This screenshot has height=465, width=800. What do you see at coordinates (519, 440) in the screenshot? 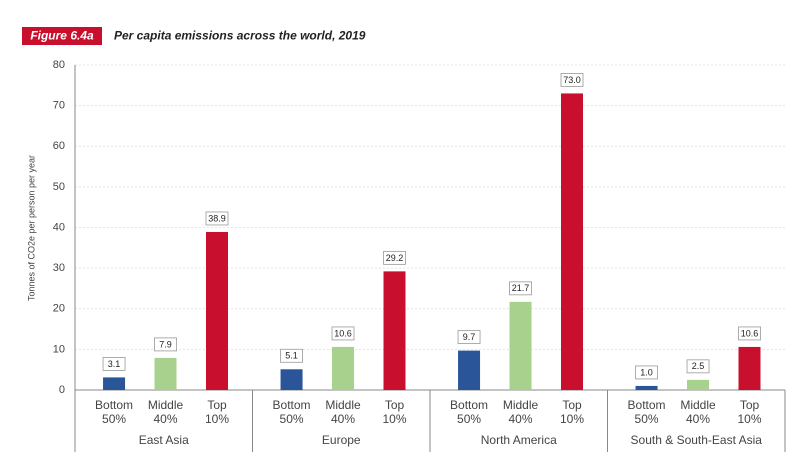
I see `x-group-label: North America` at bounding box center [519, 440].